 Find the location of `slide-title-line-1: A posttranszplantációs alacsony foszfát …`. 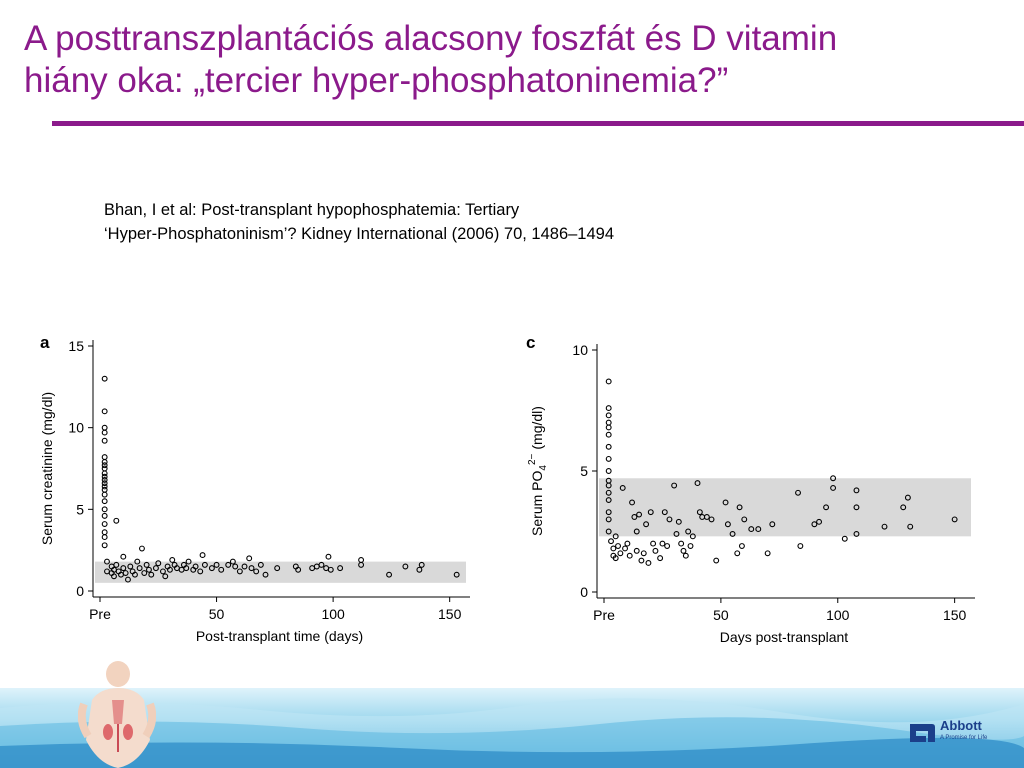

slide-title-line-1: A posttranszplantációs alacsony foszfát … is located at coordinates (431, 38).